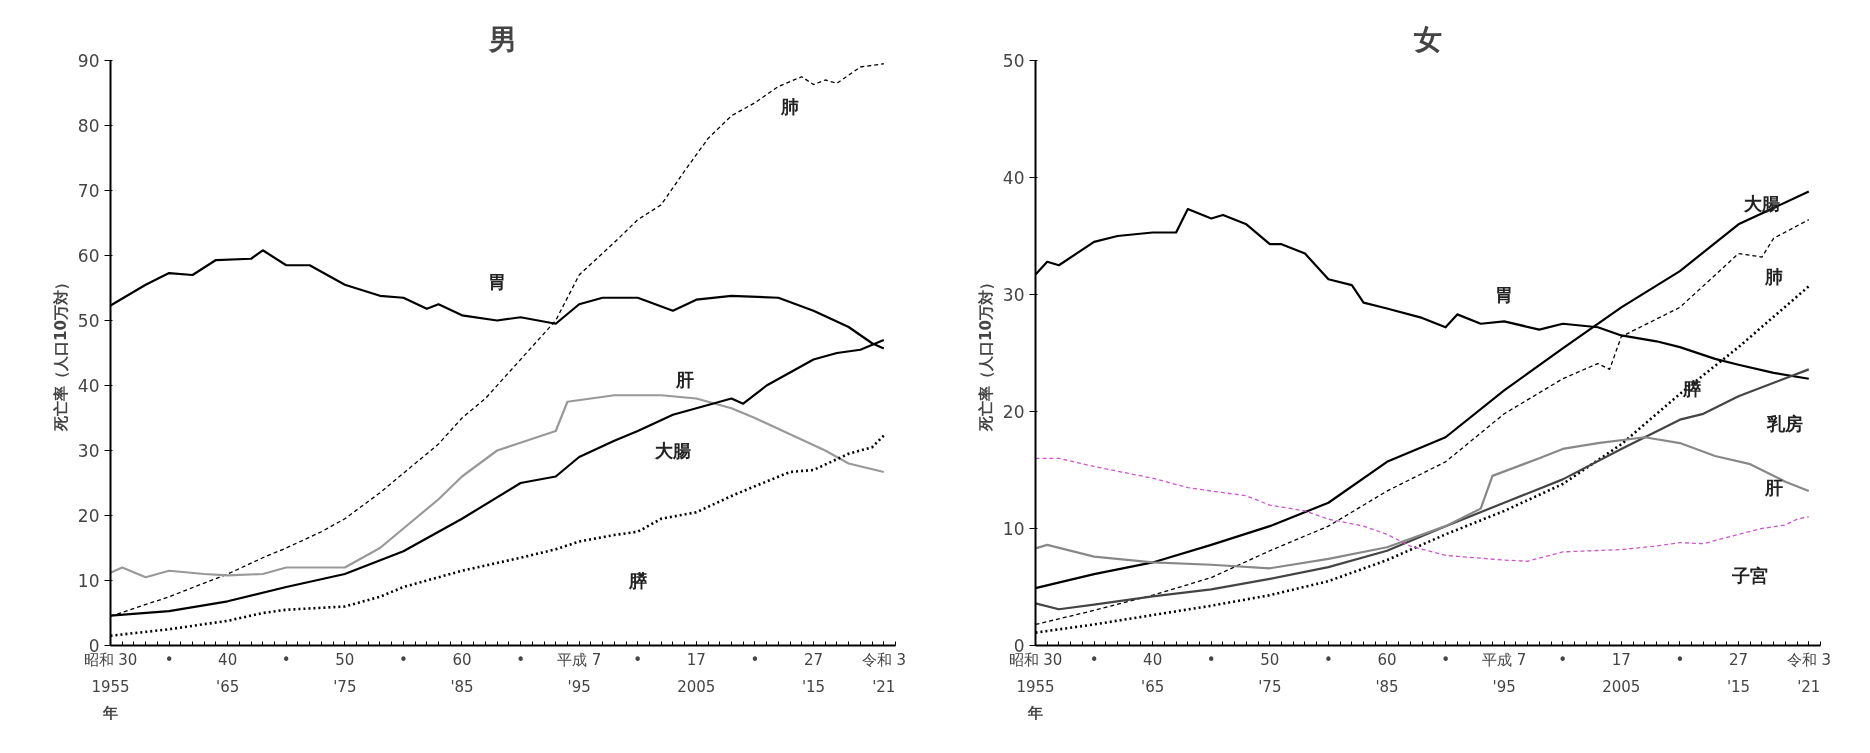 Image resolution: width=1870 pixels, height=753 pixels. Describe the element at coordinates (88, 256) in the screenshot. I see `y-tick-label: 60` at that location.